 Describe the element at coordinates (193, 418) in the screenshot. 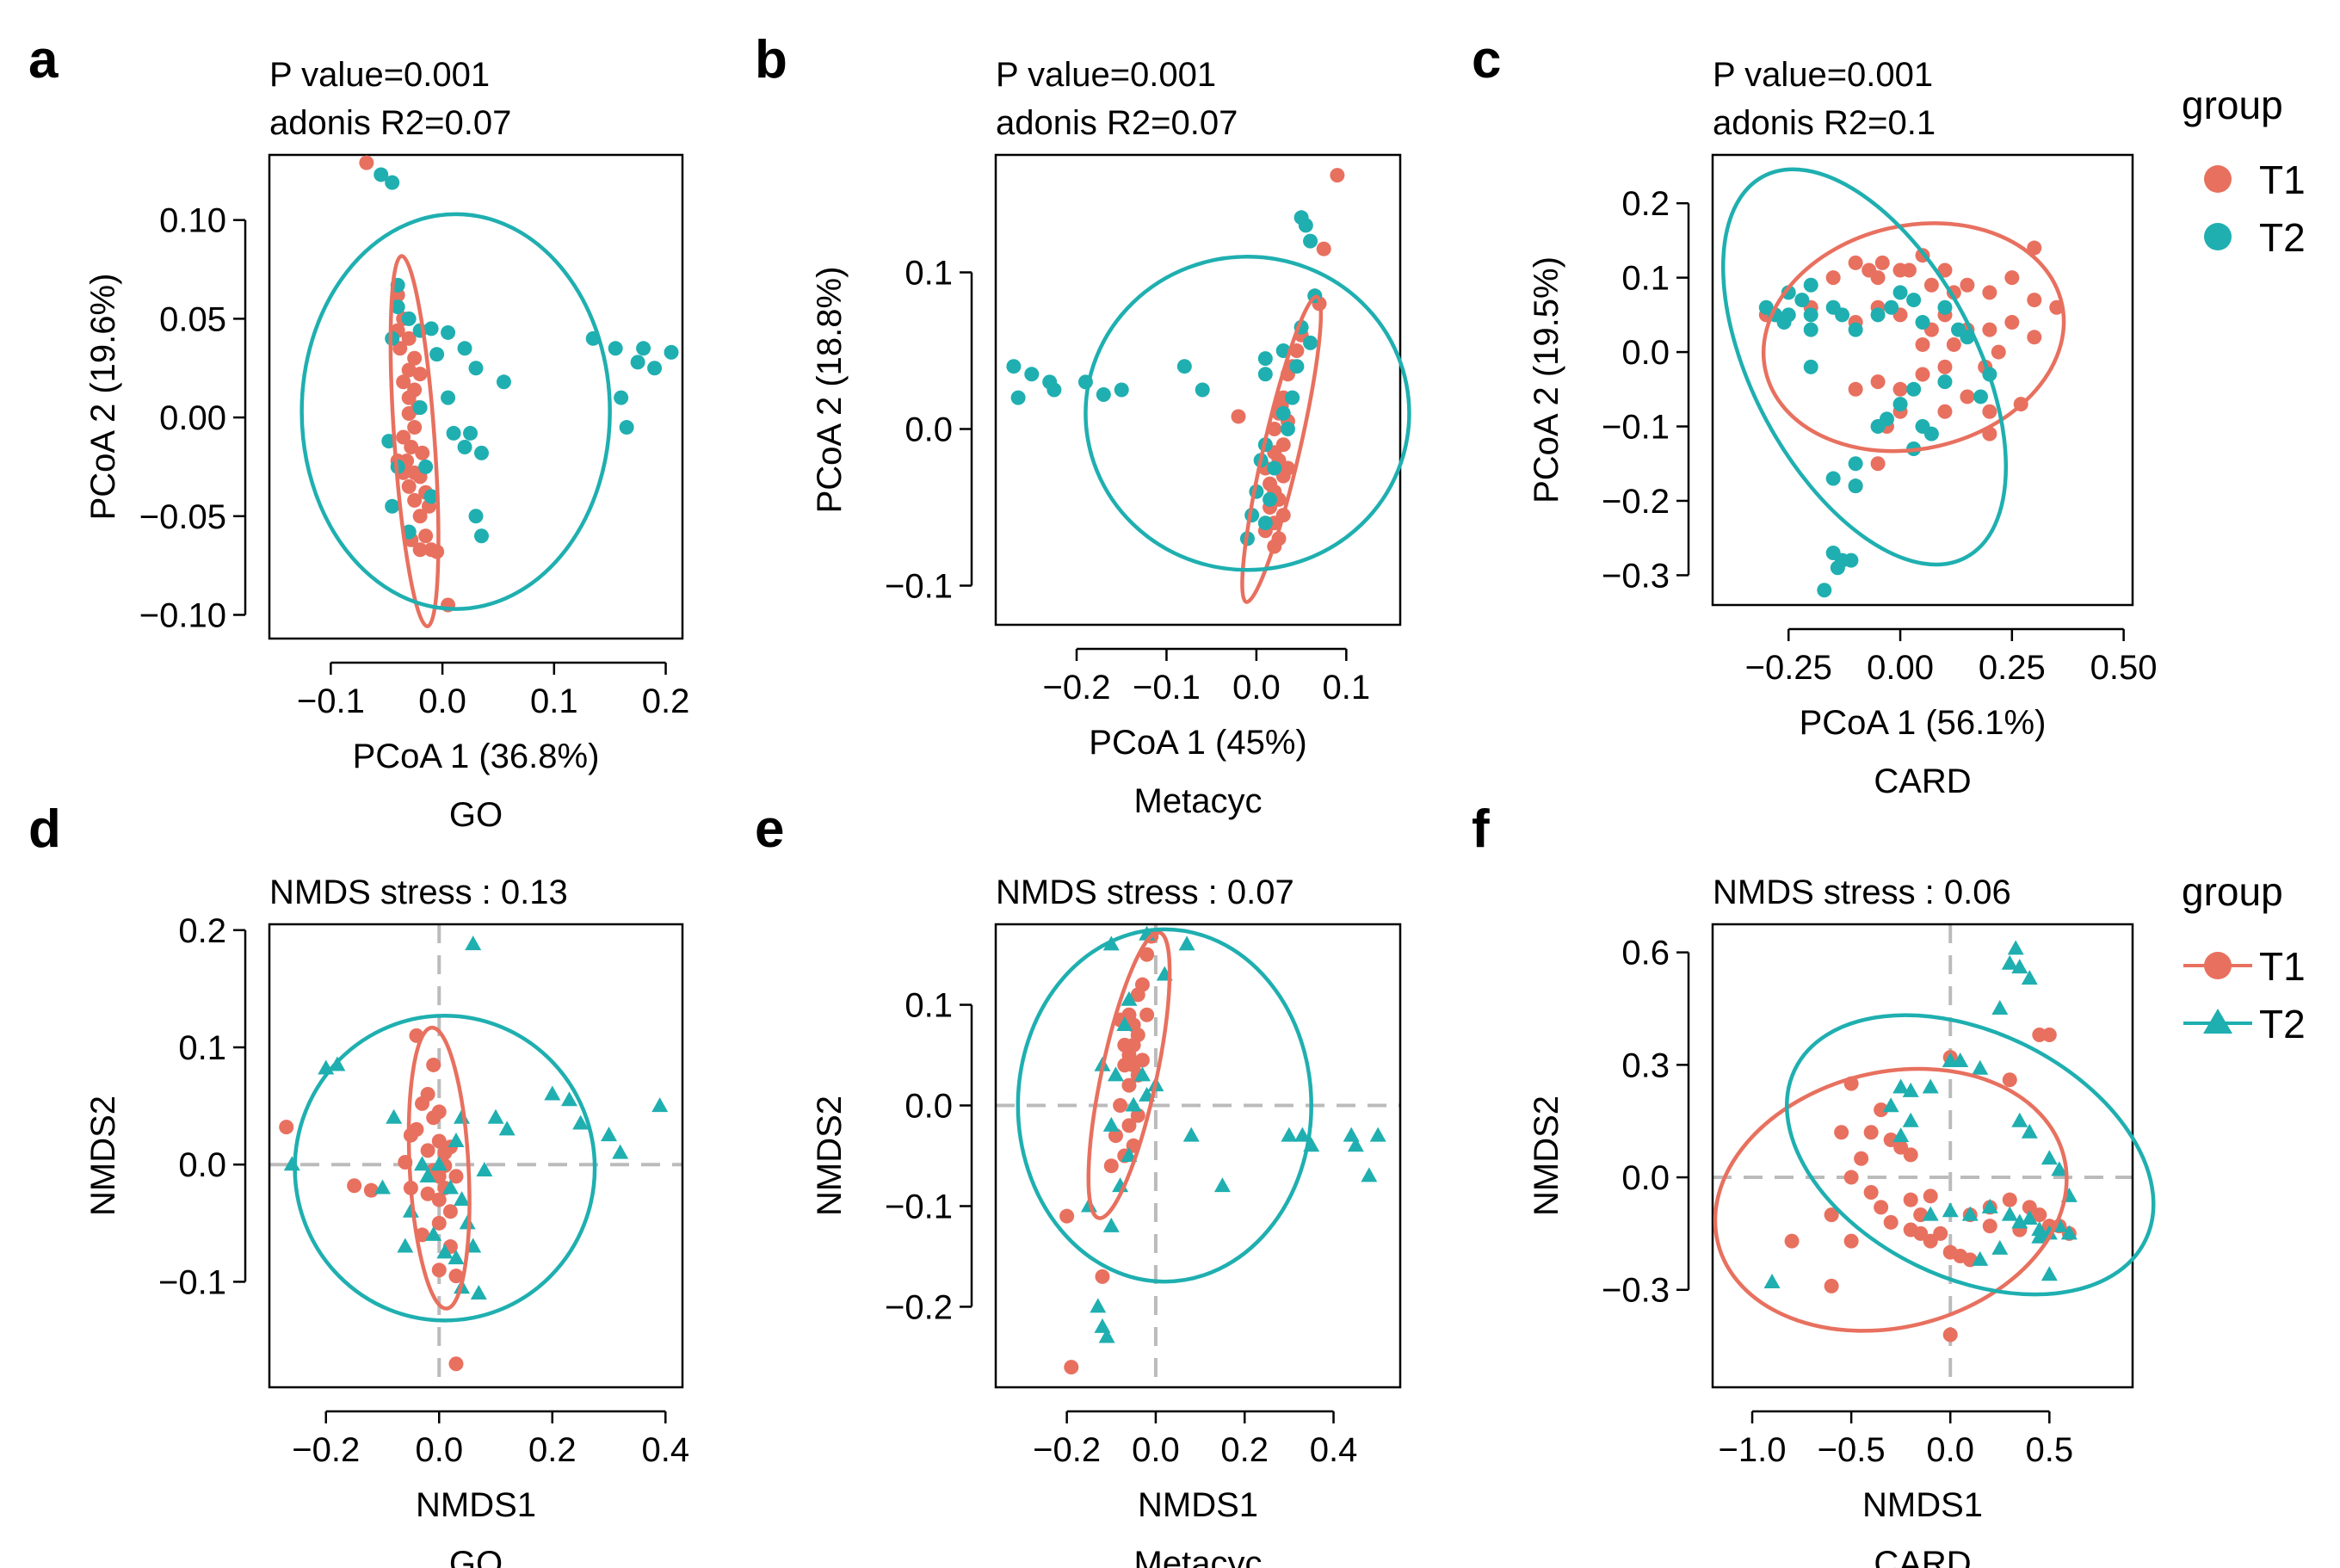

I see `y-axis: −0.10 −0.05 0.00 0.05 0.10` at that location.